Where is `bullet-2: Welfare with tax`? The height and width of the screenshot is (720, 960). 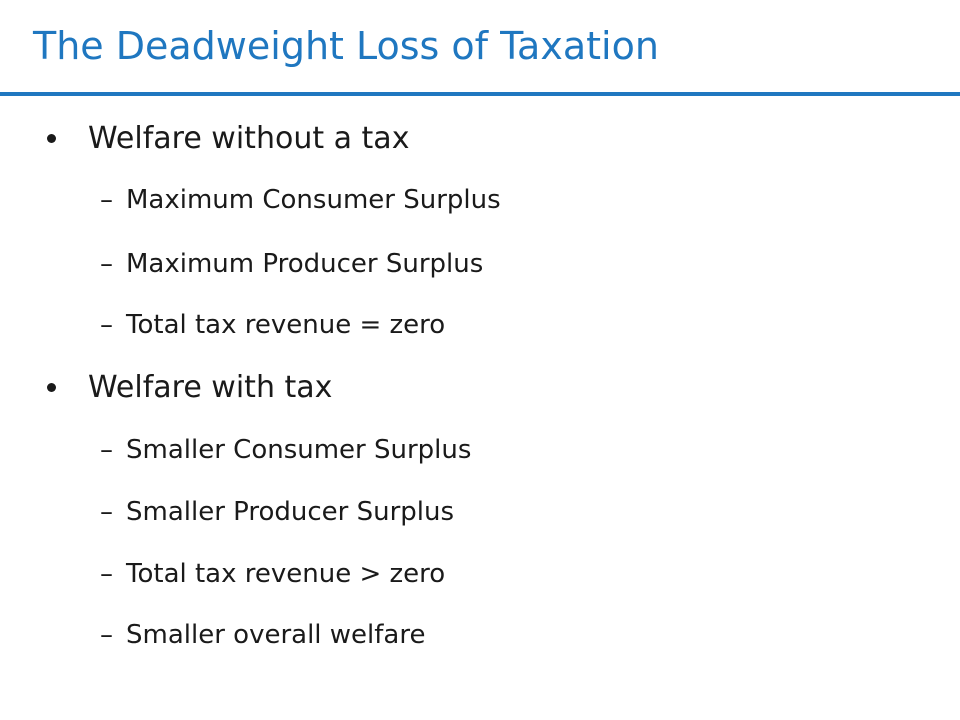 bullet-2: Welfare with tax is located at coordinates (210, 387).